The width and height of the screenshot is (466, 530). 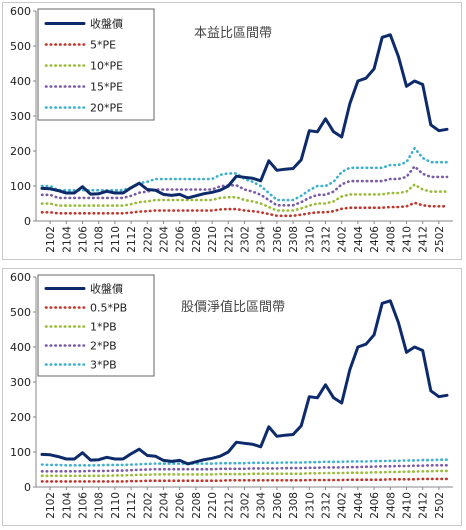 I want to click on legend-label-3: 15*PE, so click(x=106, y=87).